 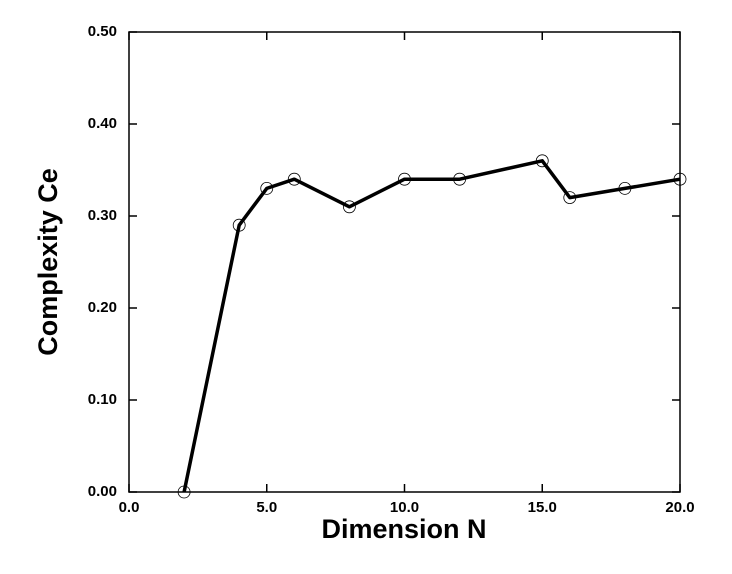 I want to click on y-tick-label: 0.00, so click(x=102, y=491).